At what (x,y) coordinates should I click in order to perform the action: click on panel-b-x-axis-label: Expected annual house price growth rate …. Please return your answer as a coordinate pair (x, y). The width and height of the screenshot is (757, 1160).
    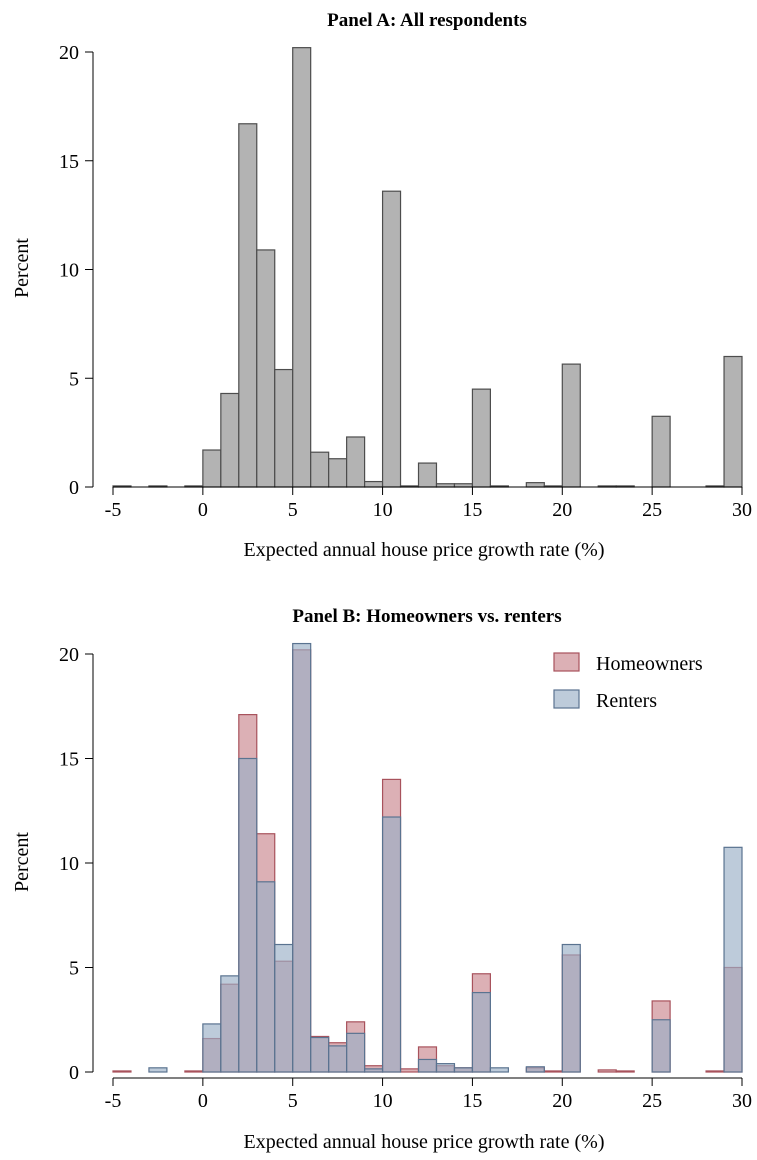
    Looking at the image, I should click on (424, 1142).